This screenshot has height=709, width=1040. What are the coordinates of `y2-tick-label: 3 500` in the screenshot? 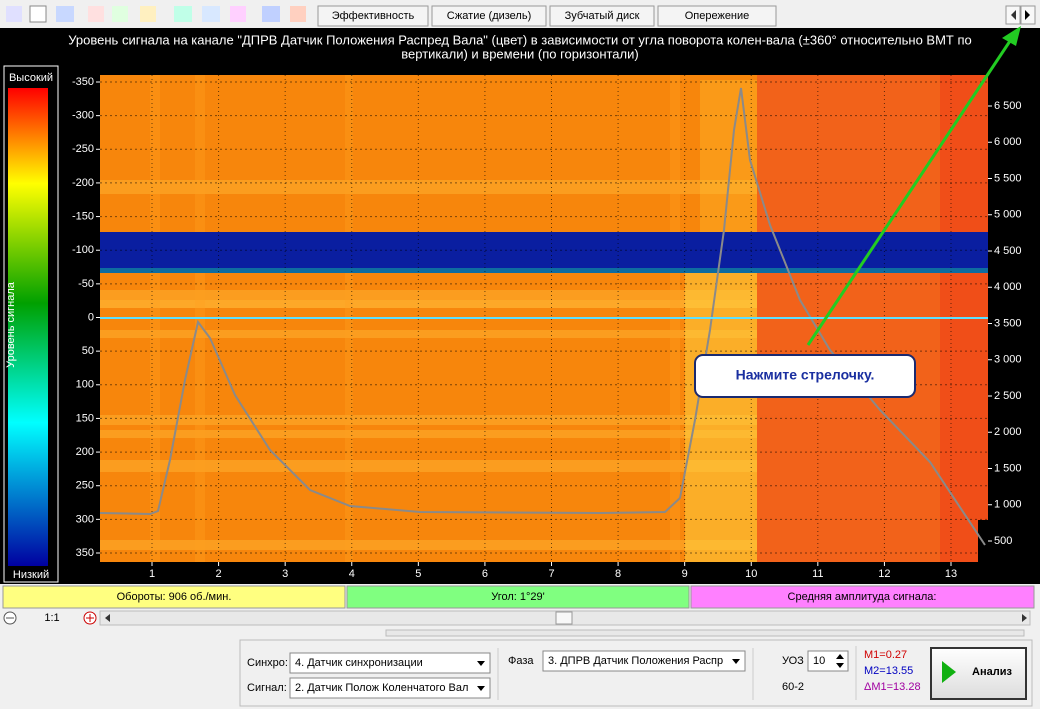 It's located at (1008, 323).